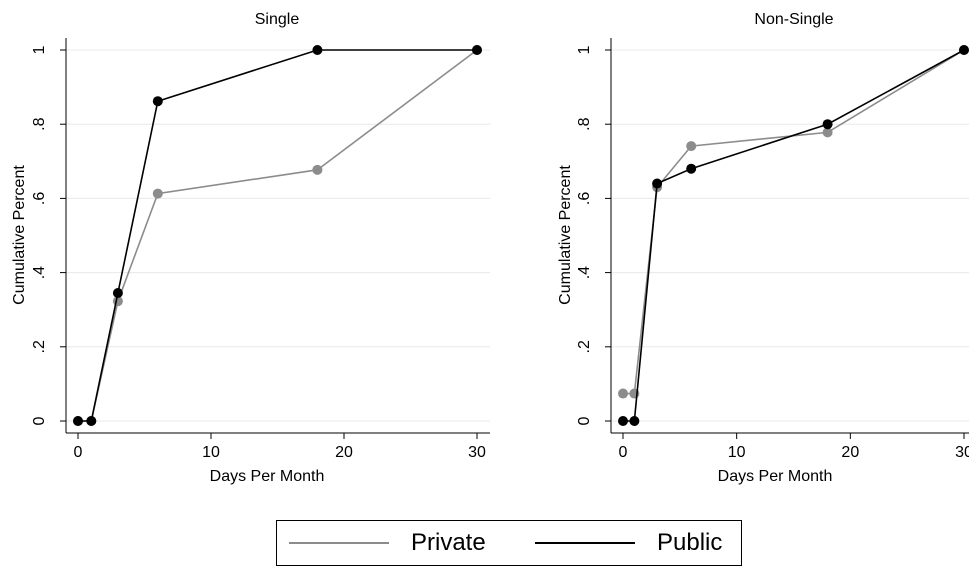 The height and width of the screenshot is (568, 969). I want to click on non-single-x-tick-label: 20, so click(850, 452).